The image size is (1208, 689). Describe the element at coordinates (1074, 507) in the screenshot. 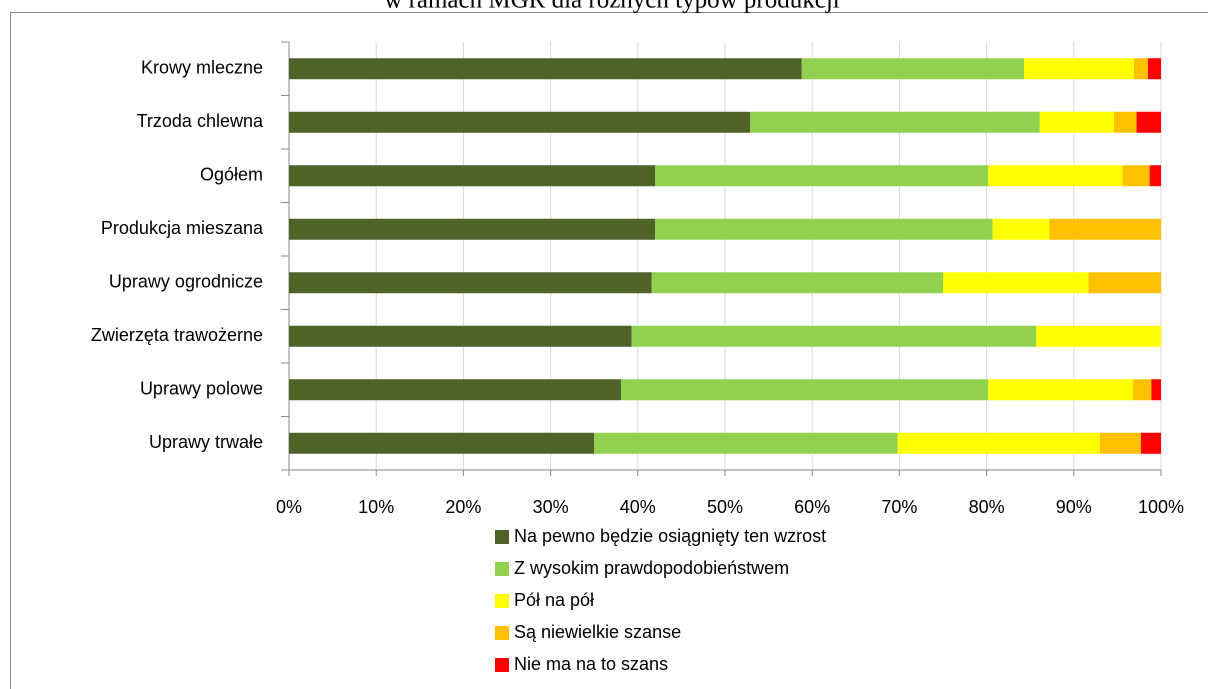

I see `x-tick-label: 90%` at that location.